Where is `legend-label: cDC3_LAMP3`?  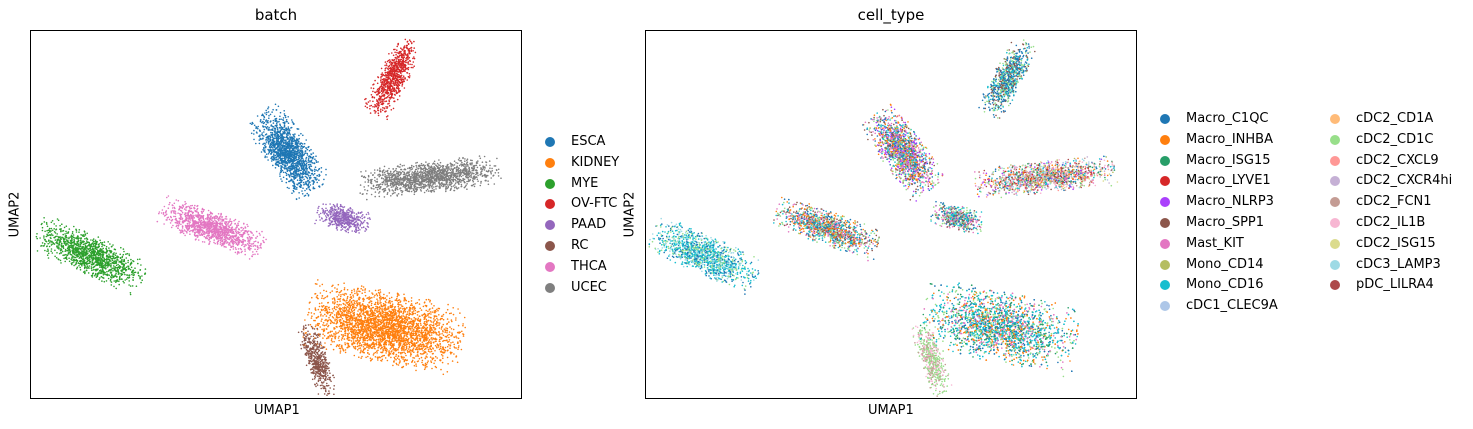 legend-label: cDC3_LAMP3 is located at coordinates (1398, 265).